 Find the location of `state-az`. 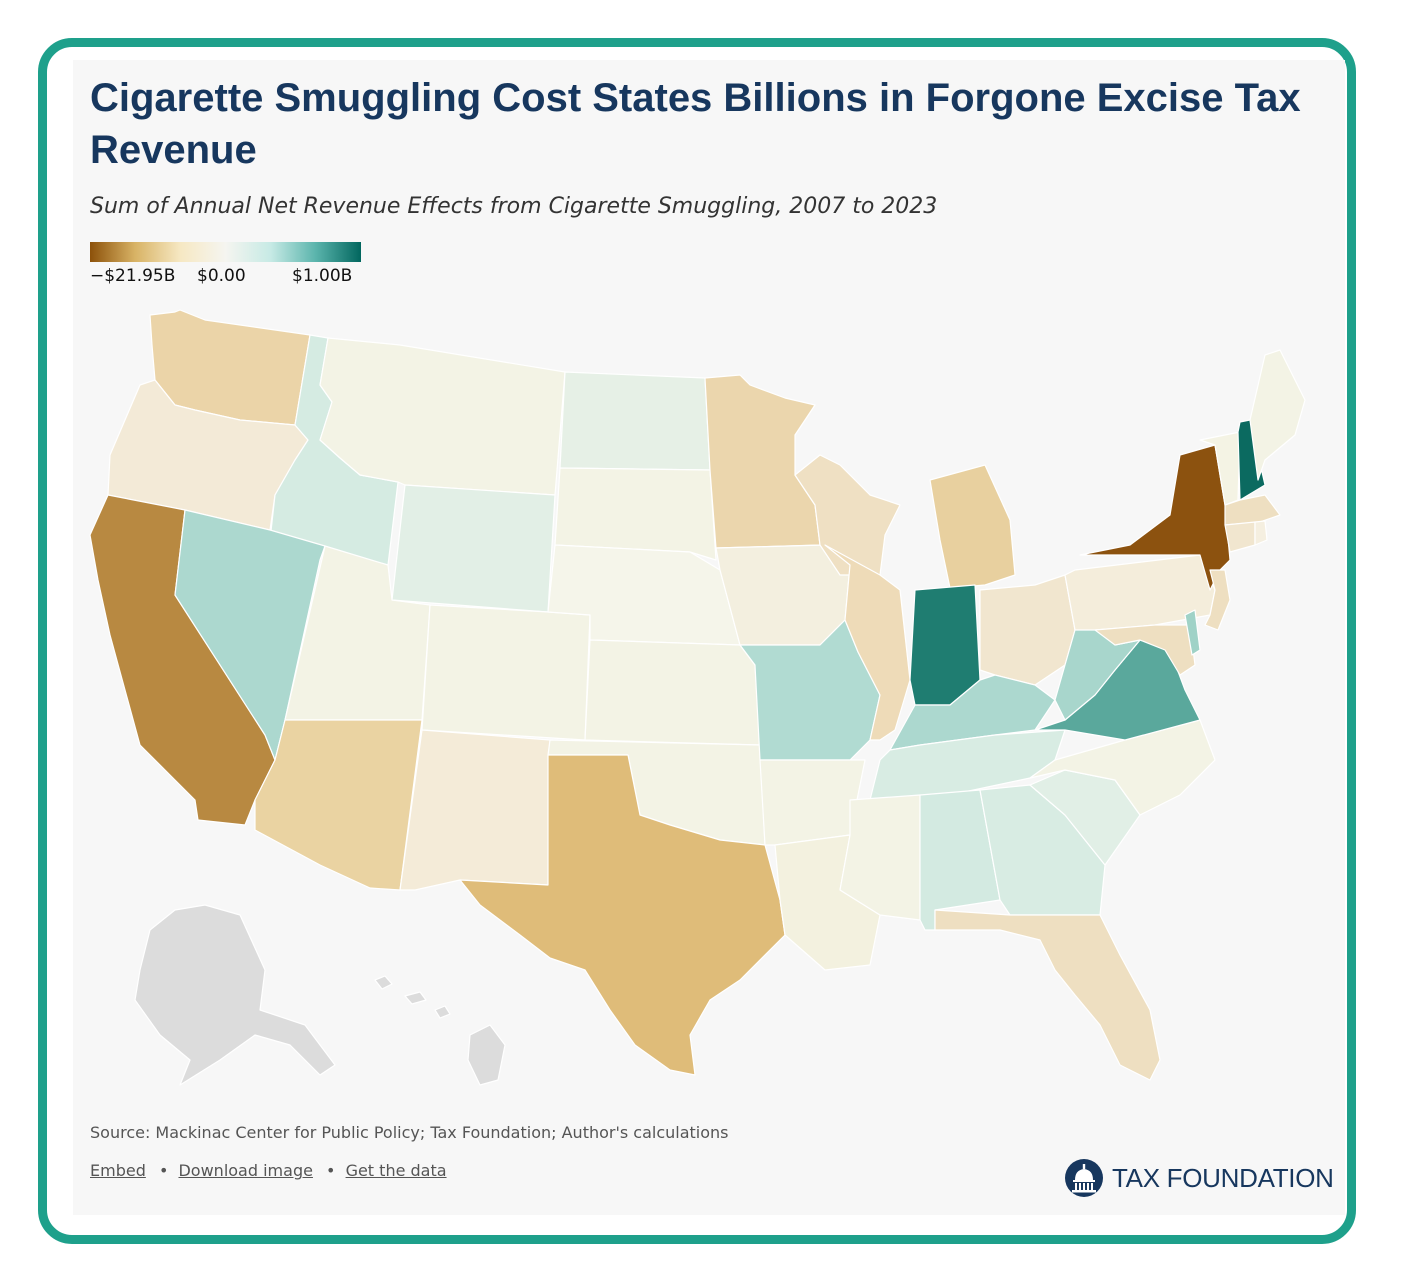

state-az is located at coordinates (338, 805).